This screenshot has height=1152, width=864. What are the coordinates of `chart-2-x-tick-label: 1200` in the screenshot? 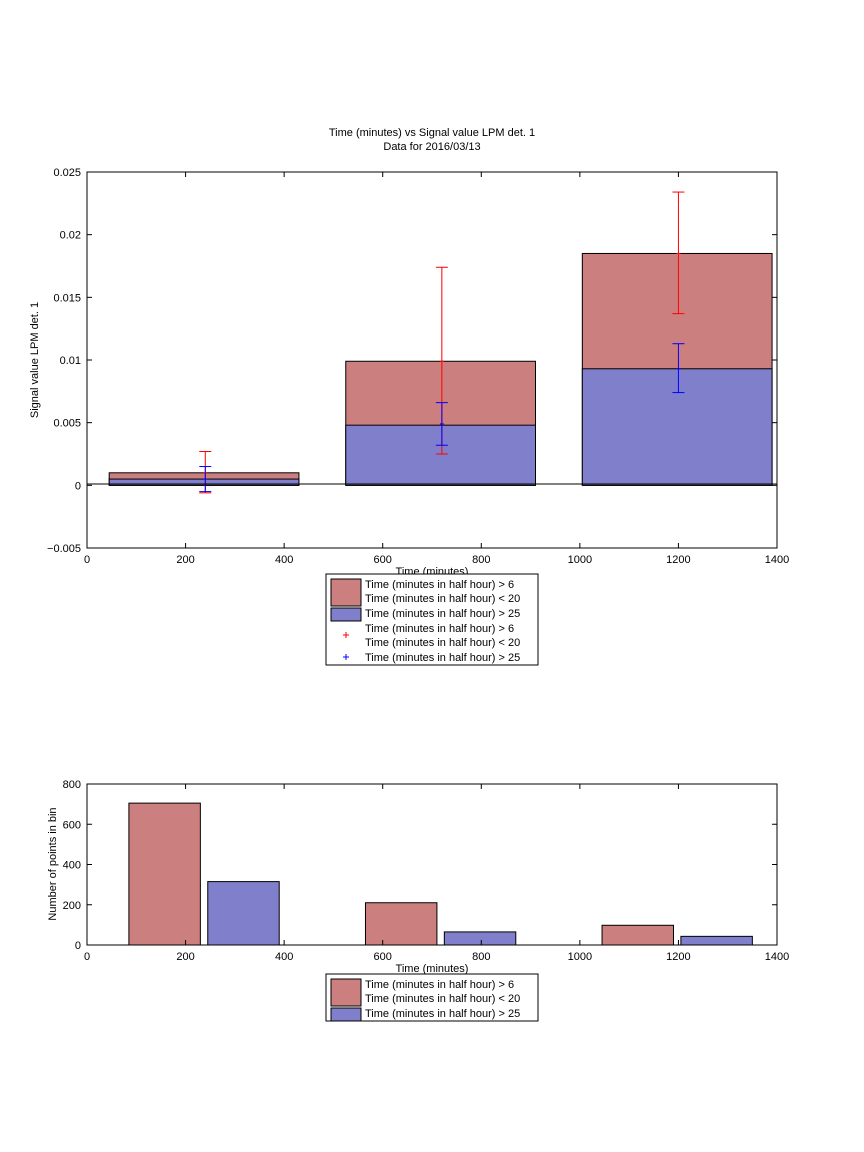 It's located at (678, 957).